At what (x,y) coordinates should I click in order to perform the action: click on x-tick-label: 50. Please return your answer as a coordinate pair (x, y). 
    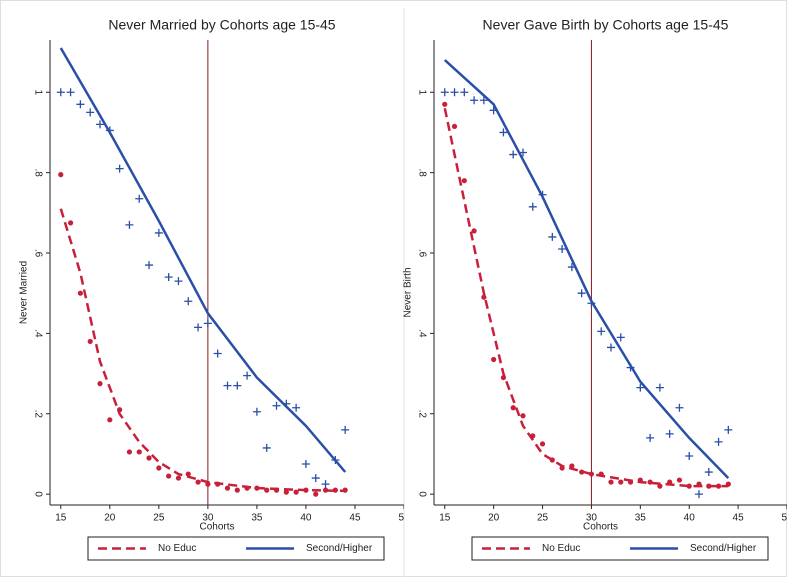
    Looking at the image, I should click on (784, 518).